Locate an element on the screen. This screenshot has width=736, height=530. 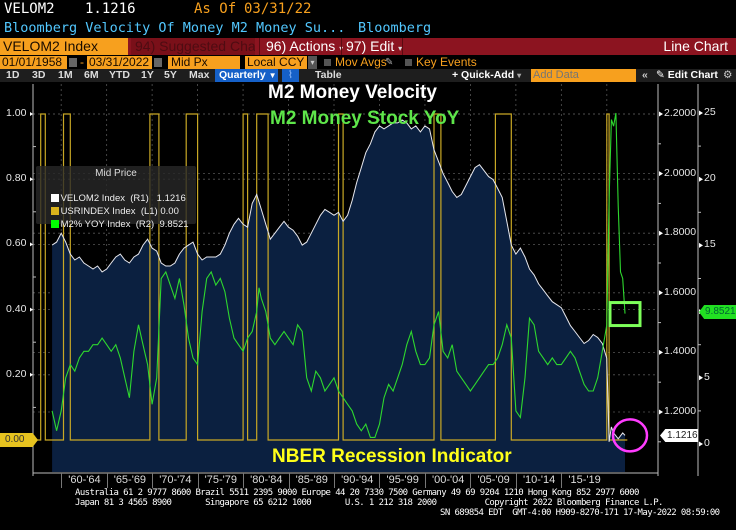
edit-chart-label: Edit Chart is located at coordinates (692, 75).